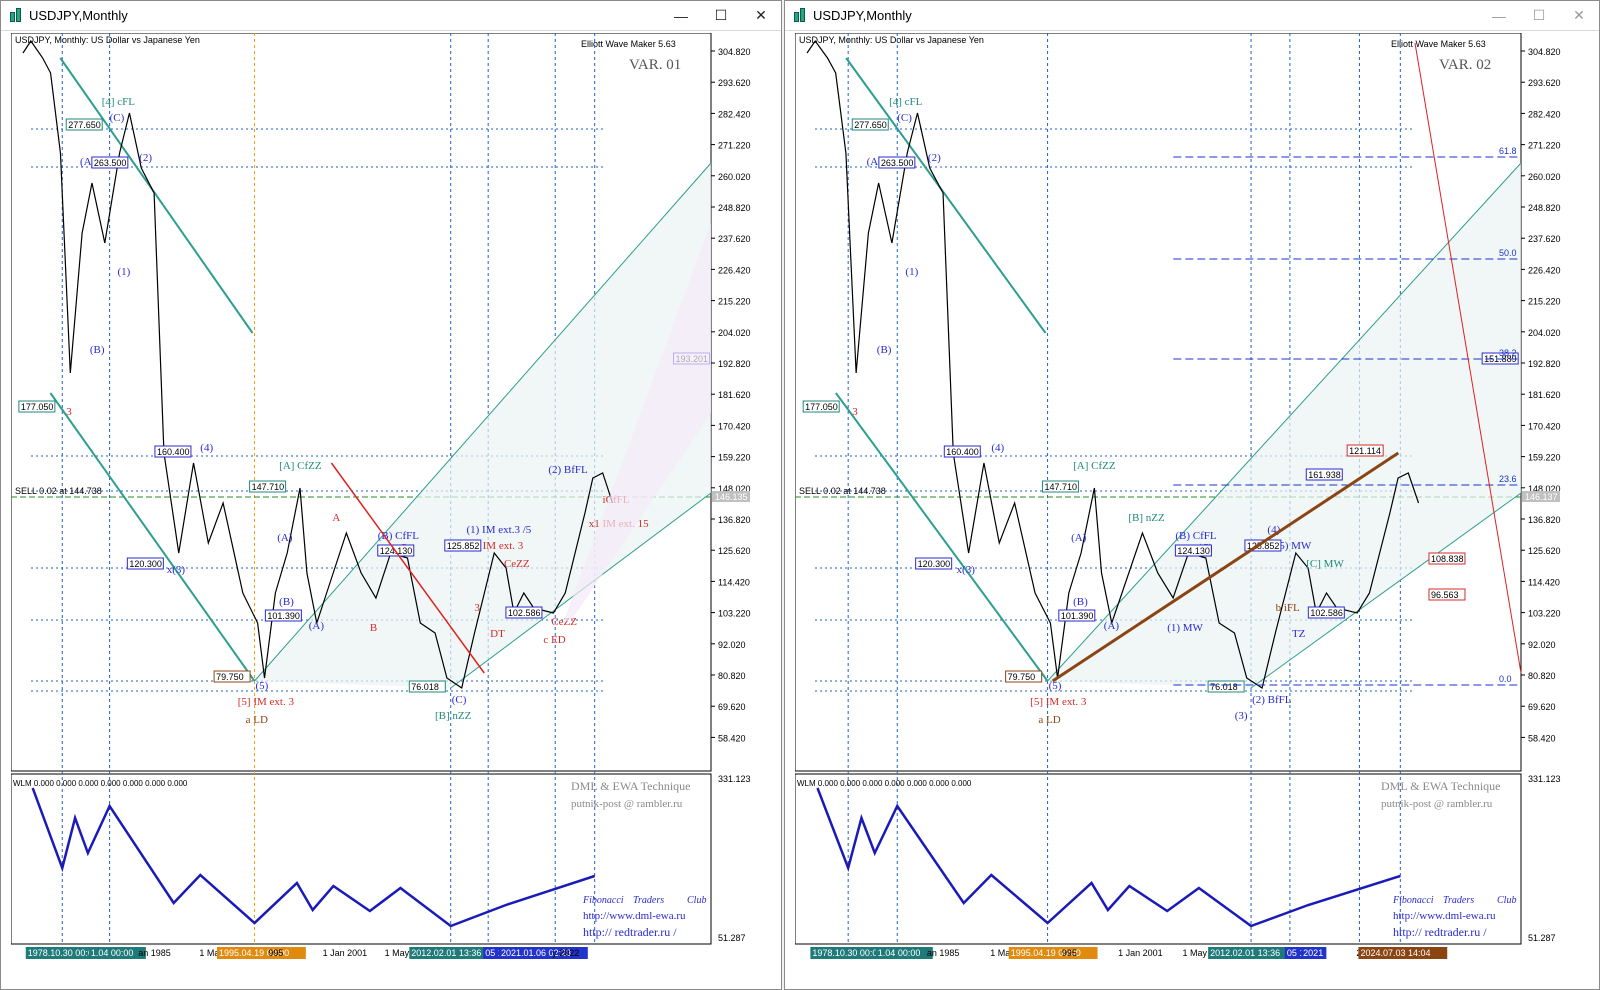 This screenshot has height=990, width=1600. I want to click on wave-label: b iFL, so click(1288, 608).